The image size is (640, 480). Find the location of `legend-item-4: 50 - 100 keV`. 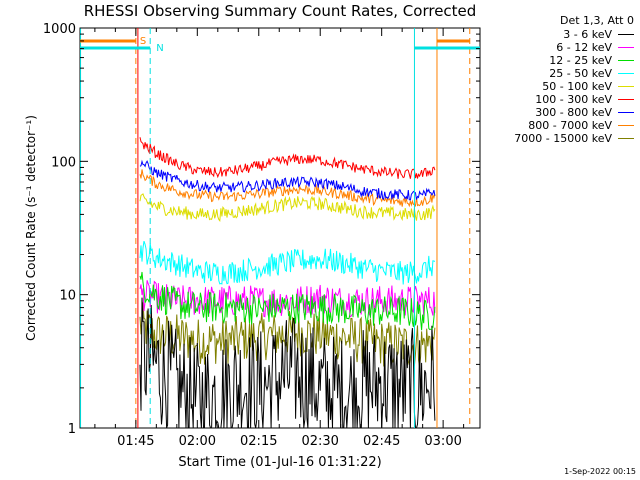

legend-item-4: 50 - 100 keV is located at coordinates (588, 86).